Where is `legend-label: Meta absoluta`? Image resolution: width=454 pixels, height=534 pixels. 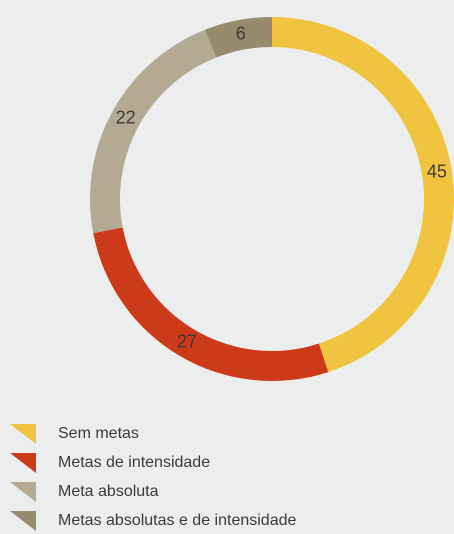 legend-label: Meta absoluta is located at coordinates (108, 491).